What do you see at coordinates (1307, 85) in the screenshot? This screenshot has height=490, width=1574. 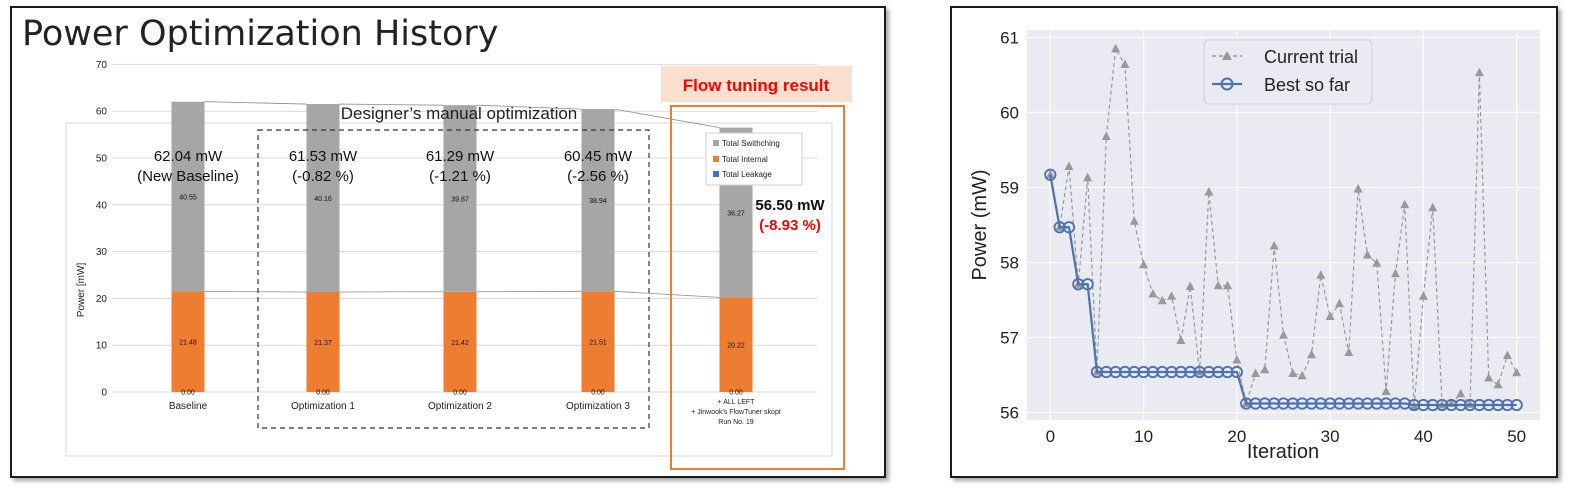 I see `legend-best-label: Best so far` at bounding box center [1307, 85].